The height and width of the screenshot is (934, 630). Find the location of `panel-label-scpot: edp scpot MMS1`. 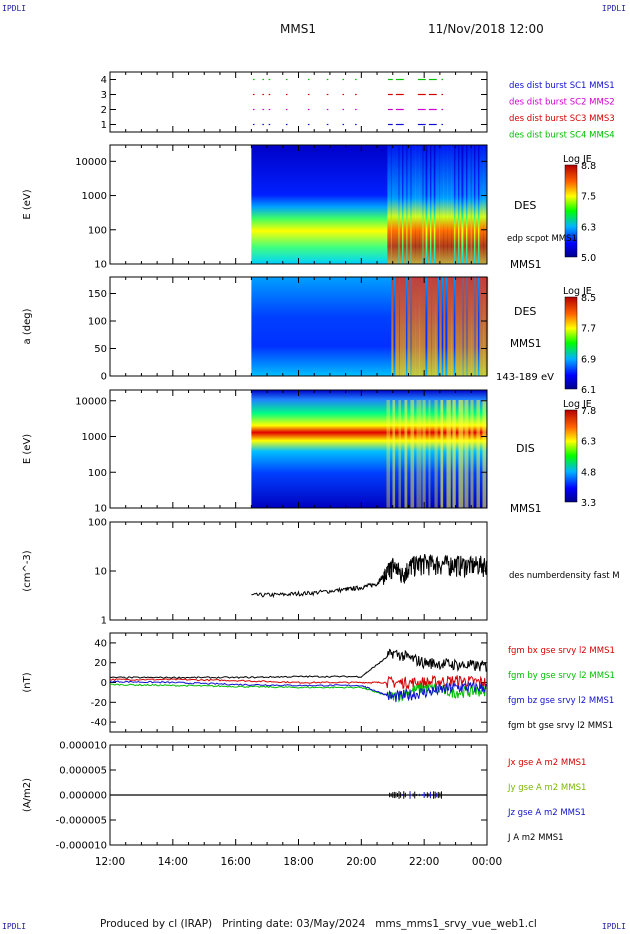

panel-label-scpot: edp scpot MMS1 is located at coordinates (542, 239).